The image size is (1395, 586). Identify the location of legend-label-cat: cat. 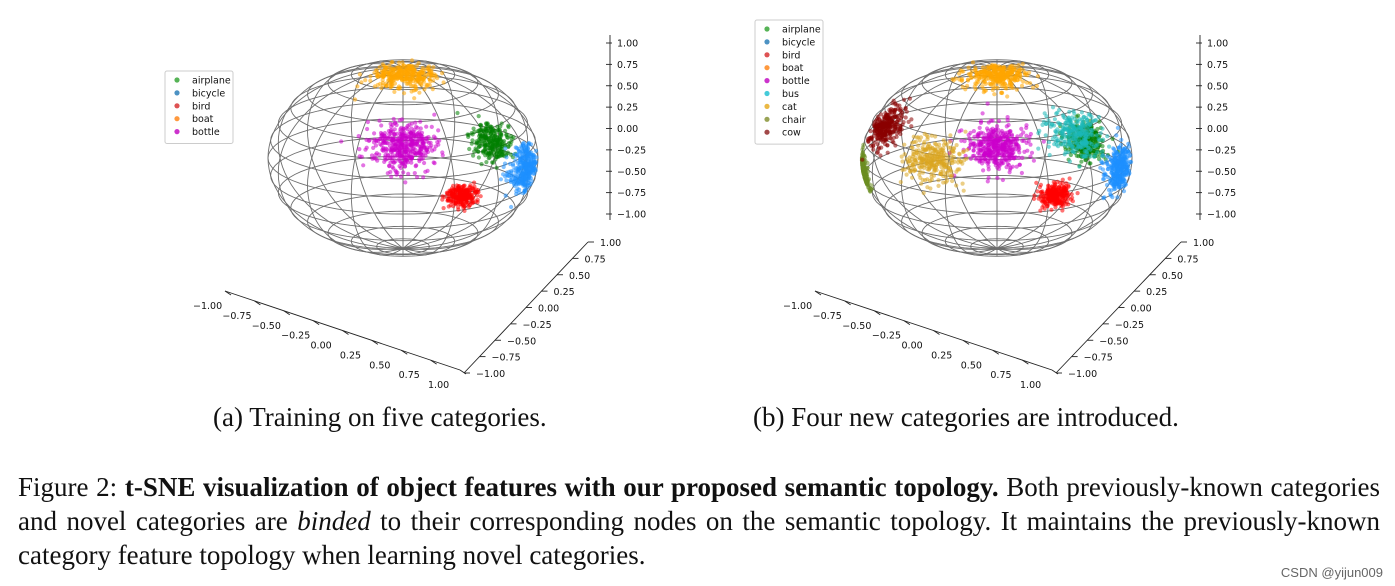
(789, 107).